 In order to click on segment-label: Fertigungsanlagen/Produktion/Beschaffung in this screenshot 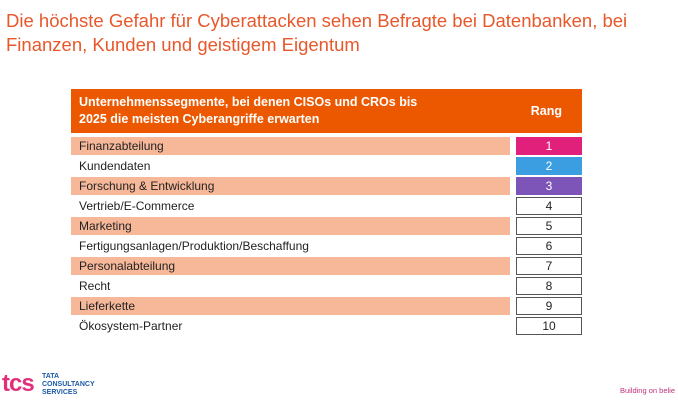, I will do `click(194, 246)`.